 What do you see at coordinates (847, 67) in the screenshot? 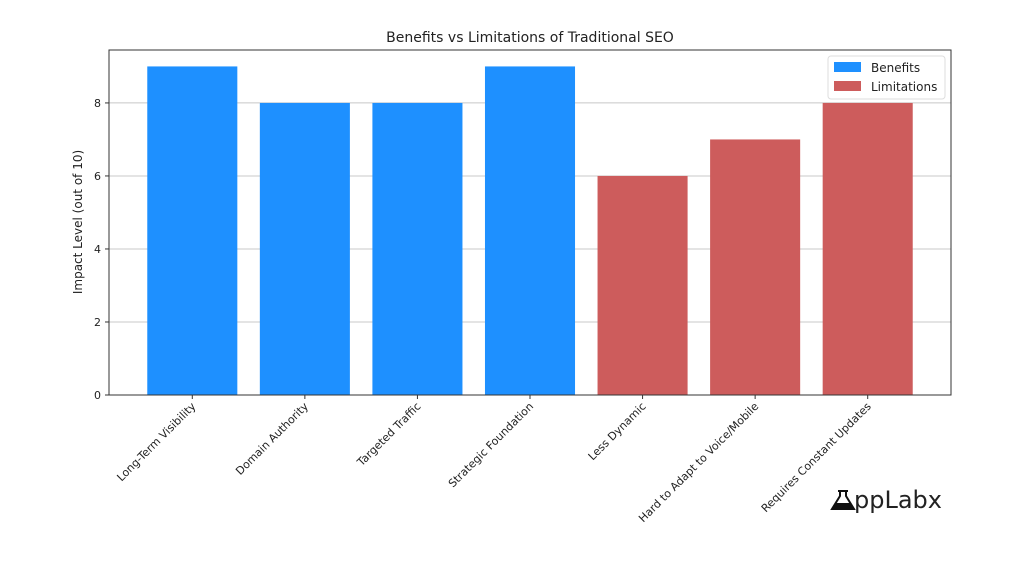
I see `legend-swatch-benefits` at bounding box center [847, 67].